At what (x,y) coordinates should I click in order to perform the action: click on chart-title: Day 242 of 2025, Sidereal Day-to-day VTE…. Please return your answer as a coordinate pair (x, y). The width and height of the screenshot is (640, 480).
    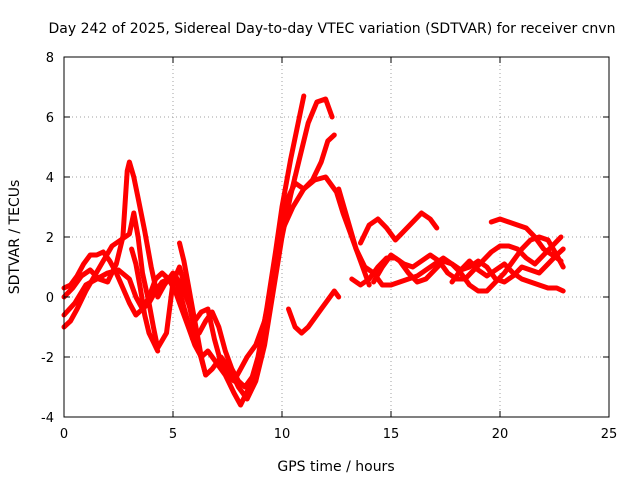
    Looking at the image, I should click on (332, 29).